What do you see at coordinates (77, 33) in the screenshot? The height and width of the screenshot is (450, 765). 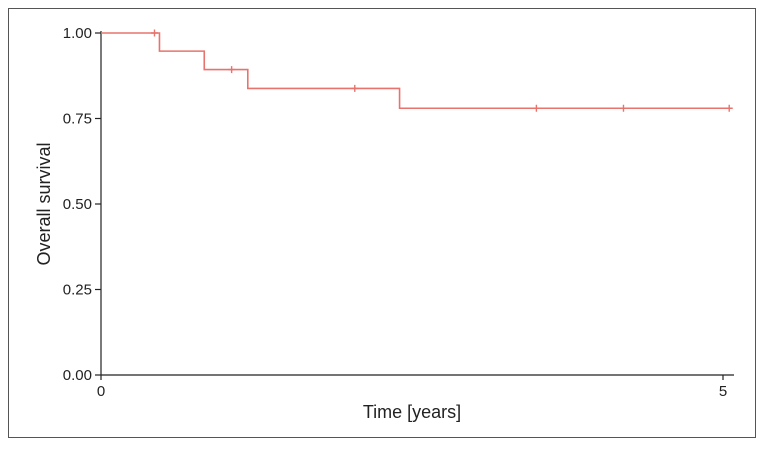 I see `y-tick-label: 1.00` at bounding box center [77, 33].